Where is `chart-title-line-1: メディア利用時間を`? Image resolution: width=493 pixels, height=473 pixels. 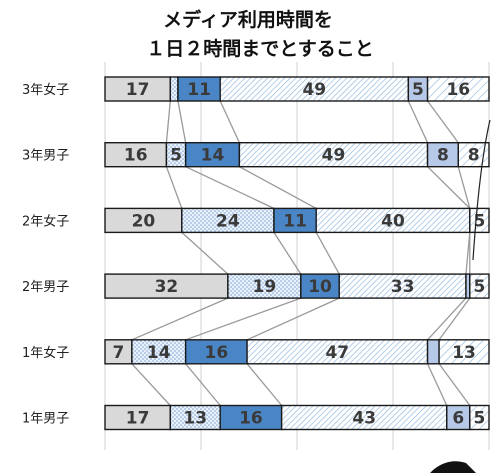
chart-title-line-1: メディア利用時間を is located at coordinates (248, 19).